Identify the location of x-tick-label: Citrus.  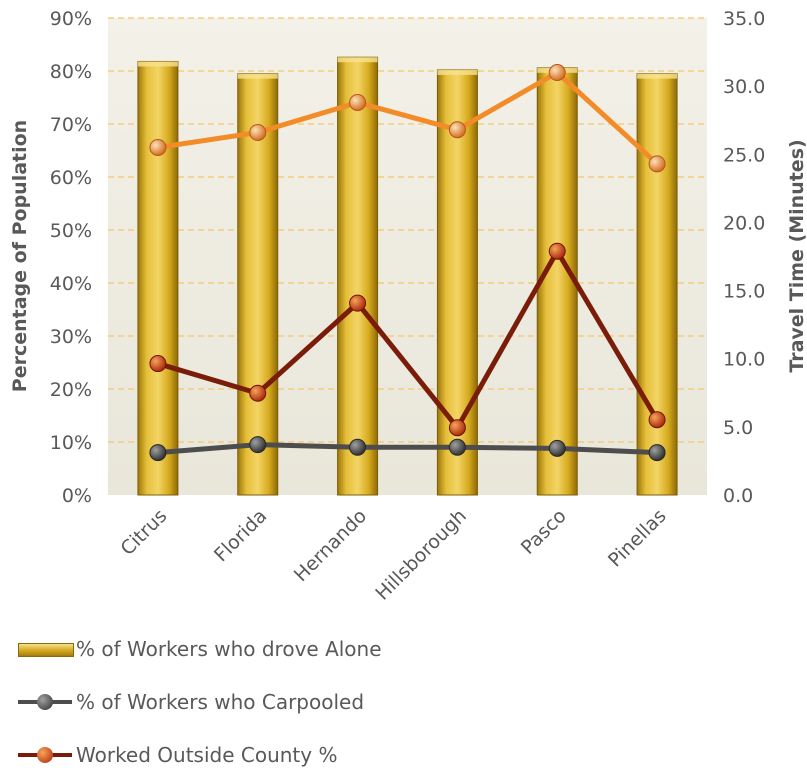
(143, 532).